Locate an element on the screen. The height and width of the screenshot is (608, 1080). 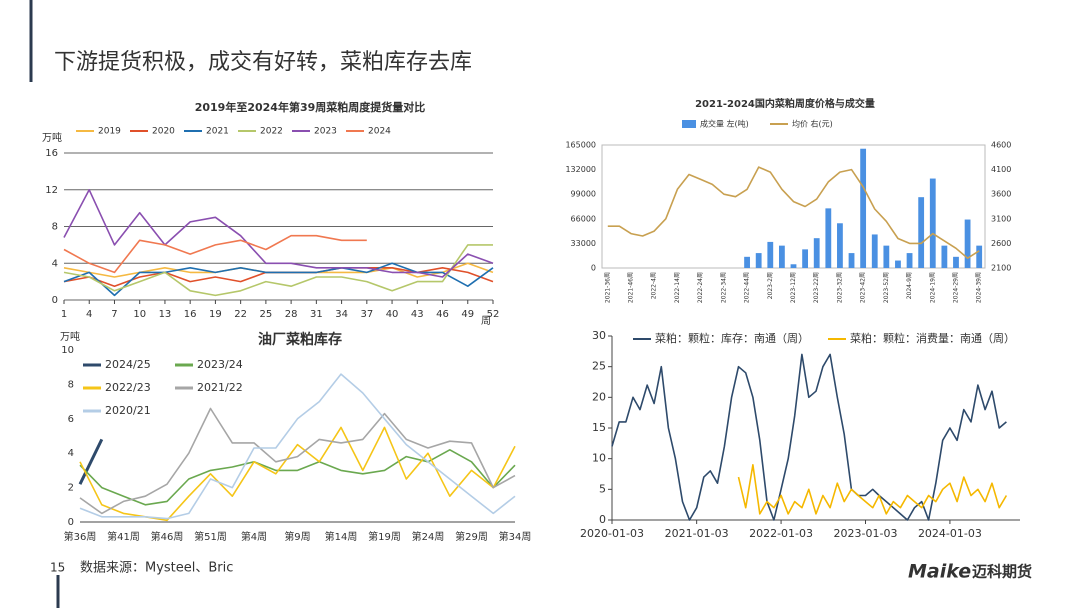
chart-title: 2019年至2024年第39周菜粕周度提货量对比 is located at coordinates (310, 107).